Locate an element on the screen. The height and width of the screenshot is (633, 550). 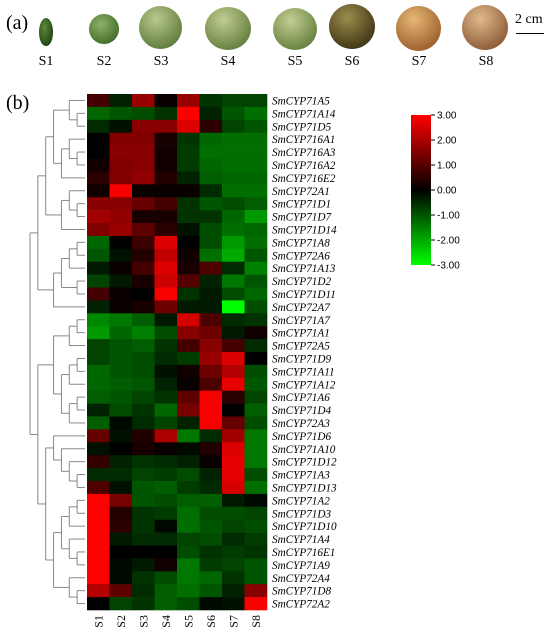
fruit-s6-photo is located at coordinates (352, 26).